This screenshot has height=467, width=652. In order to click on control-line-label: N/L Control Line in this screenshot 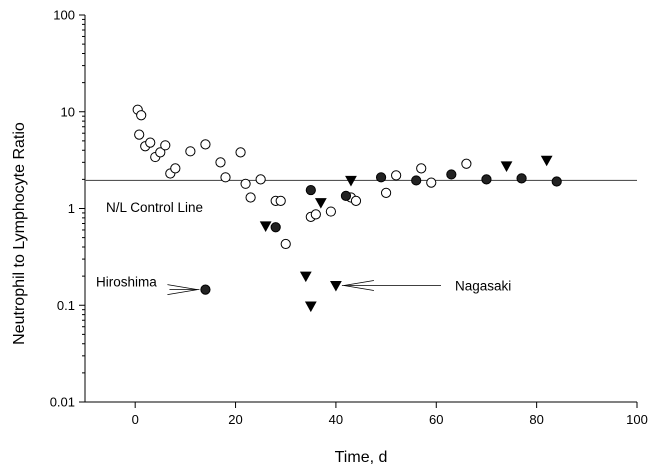, I will do `click(154, 207)`.